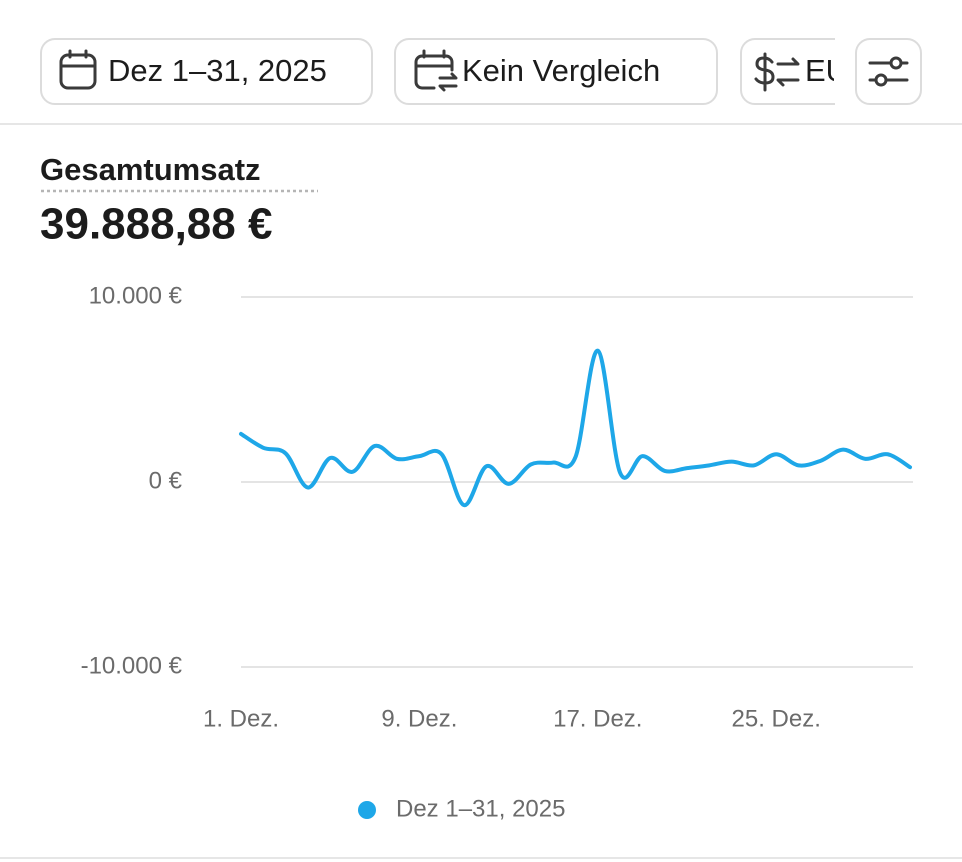 The image size is (962, 862). Describe the element at coordinates (436, 70) in the screenshot. I see `calendar-compare-icon` at that location.